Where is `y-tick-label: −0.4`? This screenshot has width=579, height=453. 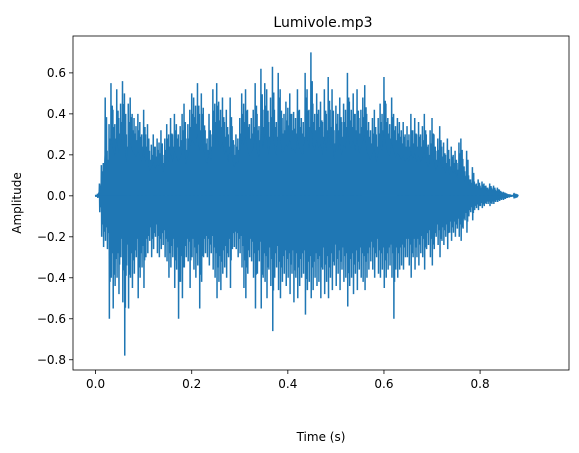 y-tick-label: −0.4 is located at coordinates (51, 278).